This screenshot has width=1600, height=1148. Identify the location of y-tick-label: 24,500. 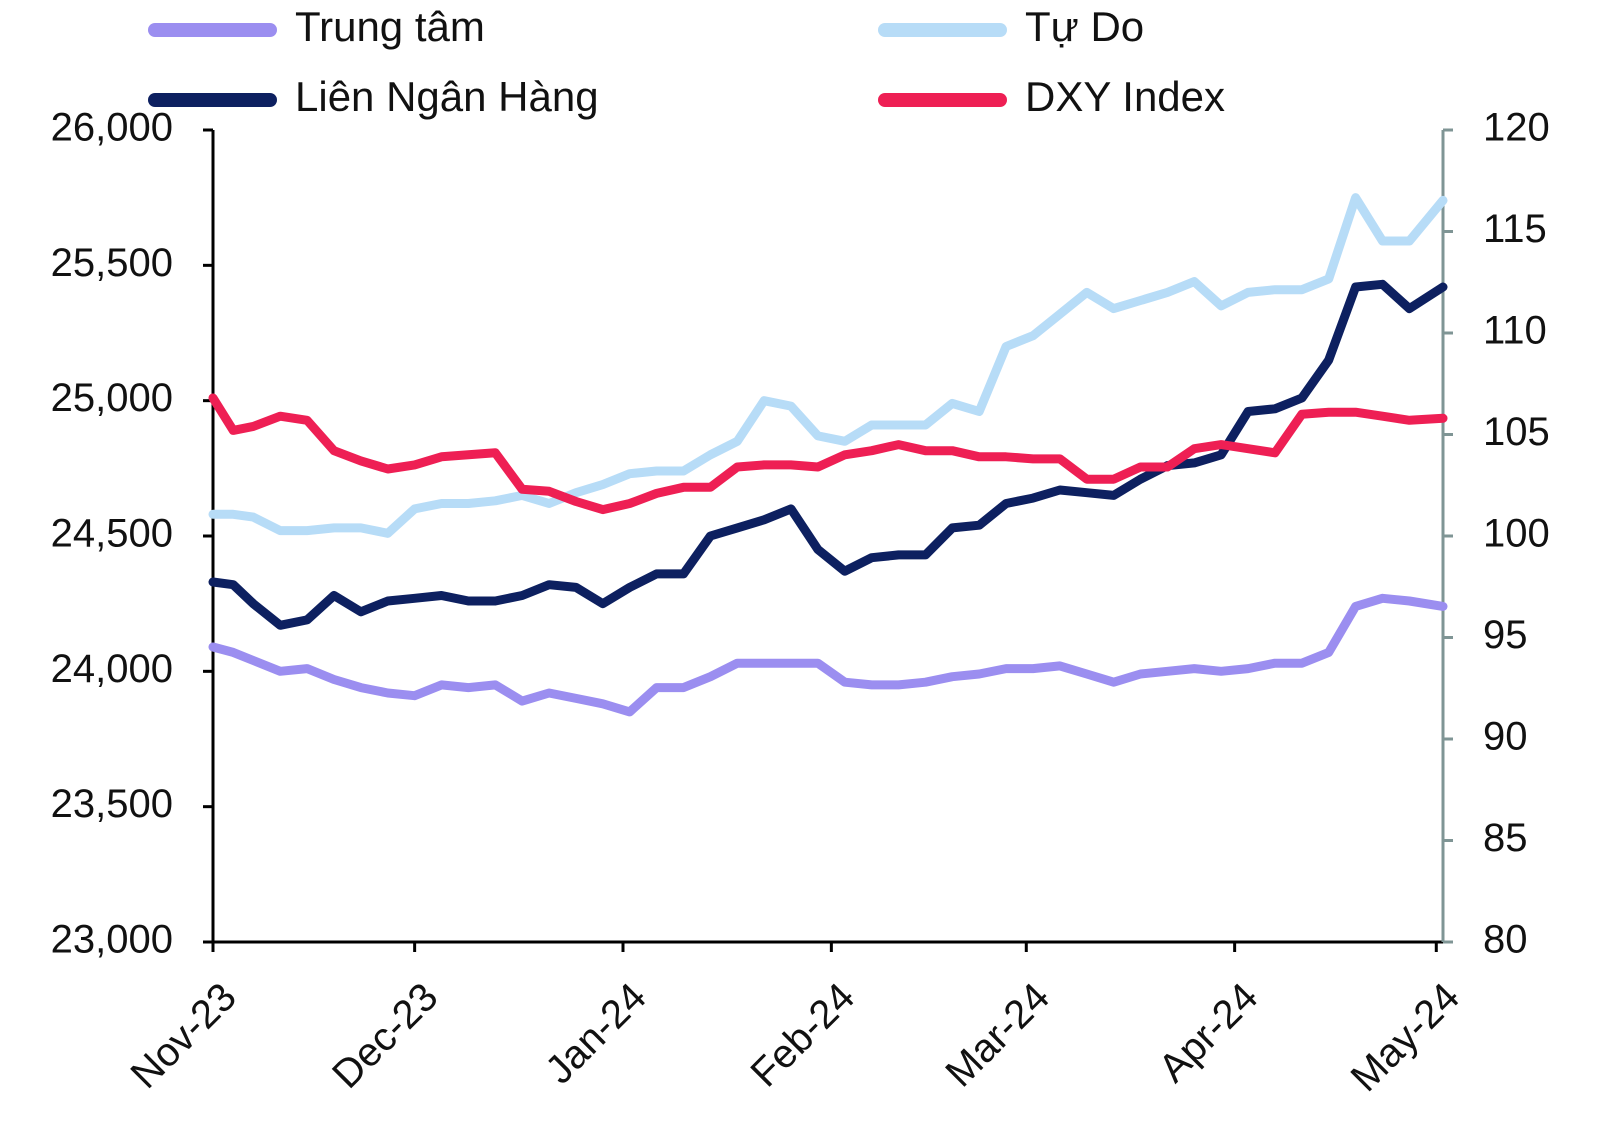
(112, 534).